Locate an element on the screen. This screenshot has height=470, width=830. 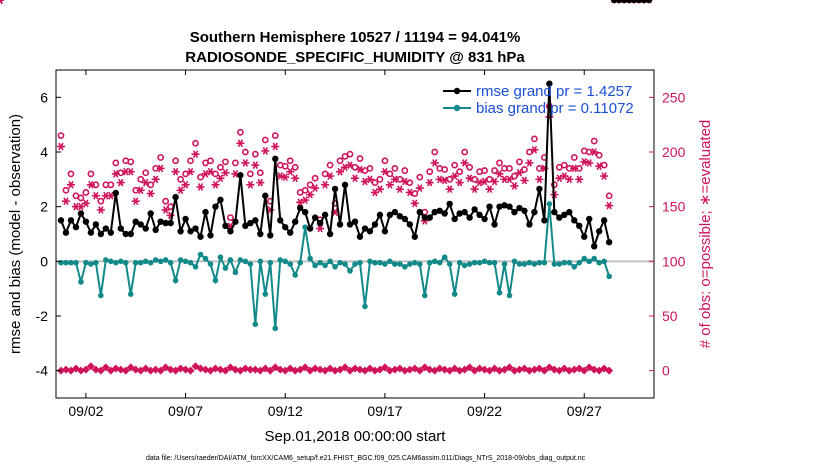
x-tick-label: 09/07 is located at coordinates (185, 411).